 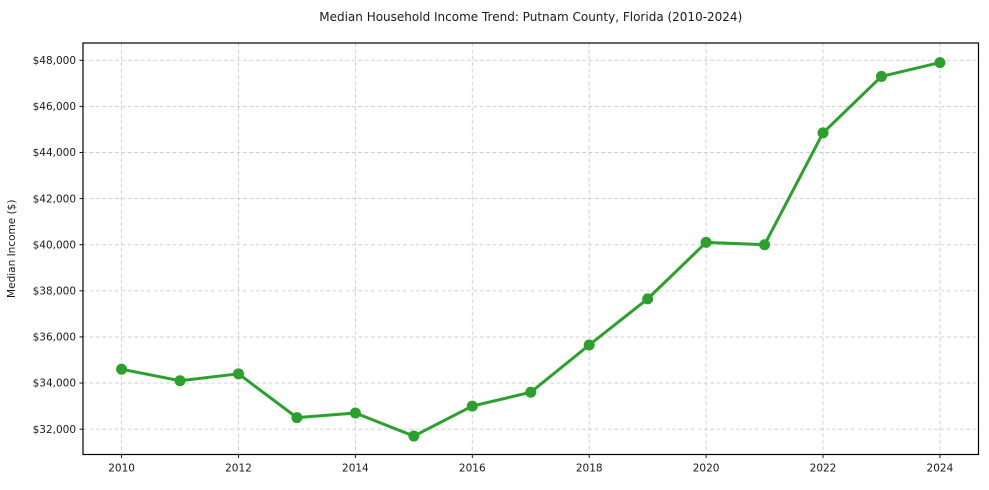 What do you see at coordinates (823, 469) in the screenshot?
I see `x-tick-label: 2022` at bounding box center [823, 469].